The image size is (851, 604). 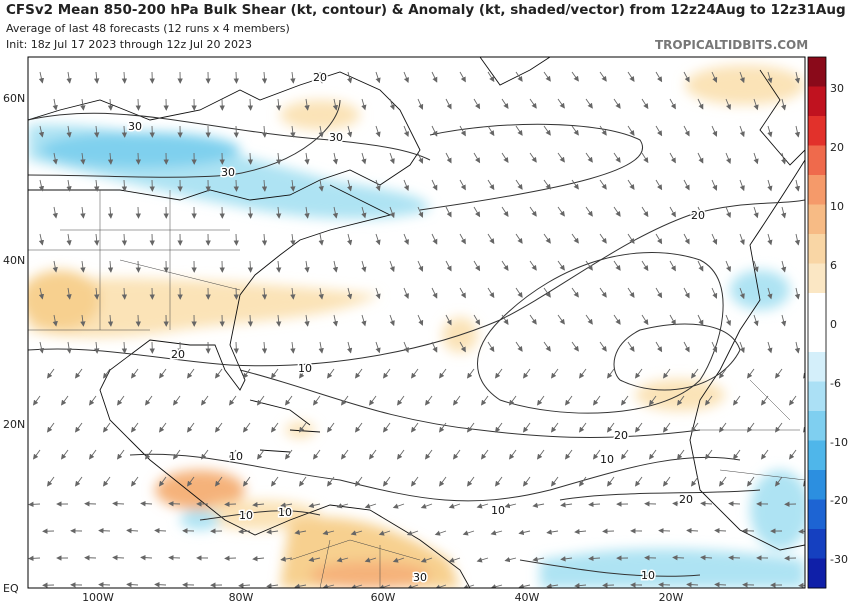 I want to click on contour-label: 30, so click(x=135, y=126).